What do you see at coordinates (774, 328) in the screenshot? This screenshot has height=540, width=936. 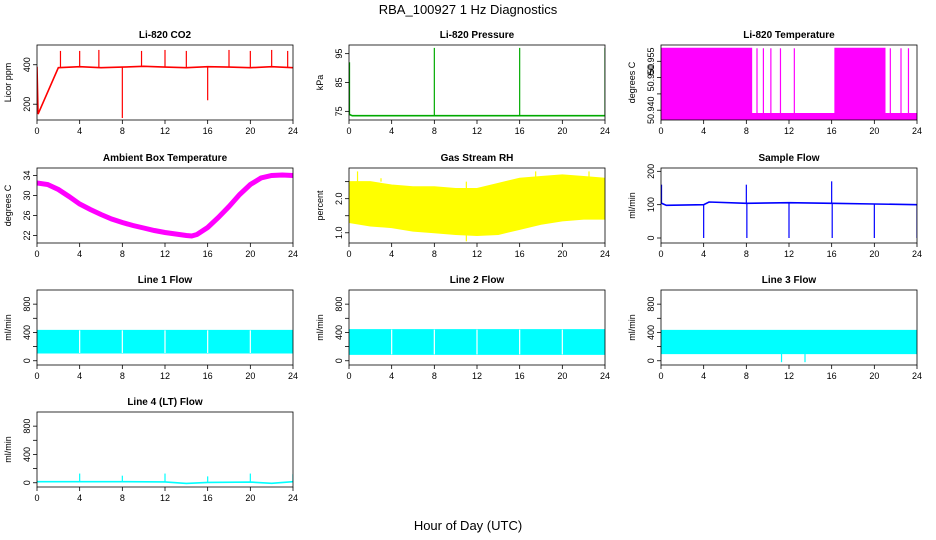 I see `panel-9: Line 3 Flow 0 4 8 12 16 20 24 0 400 800 ml/min` at bounding box center [774, 328].